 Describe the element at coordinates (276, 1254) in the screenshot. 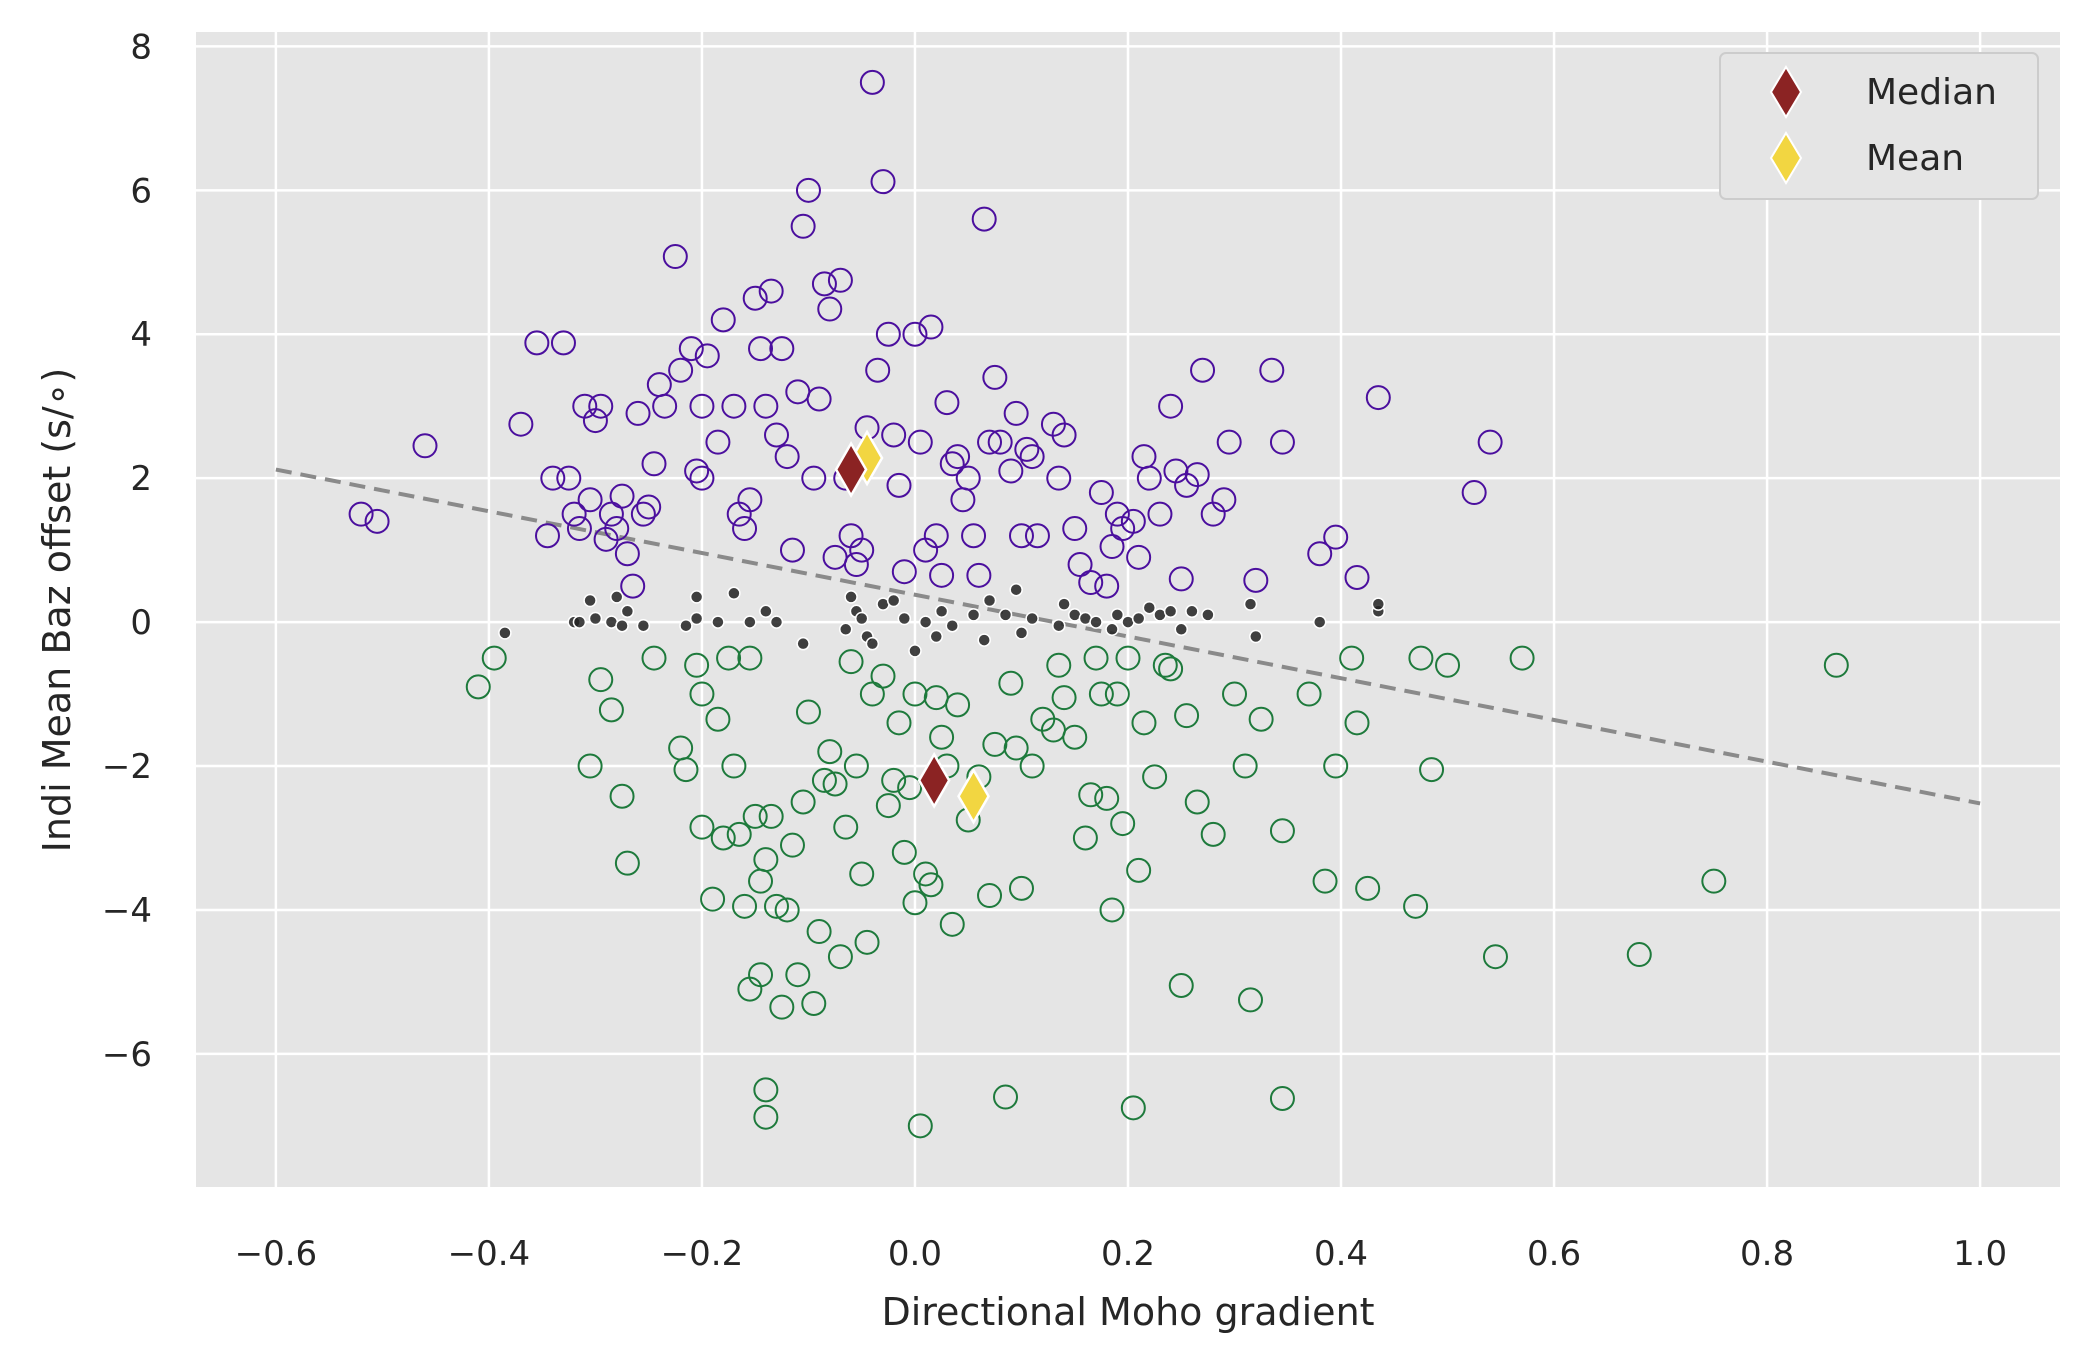

I see `x-tick-label: −0.6` at that location.